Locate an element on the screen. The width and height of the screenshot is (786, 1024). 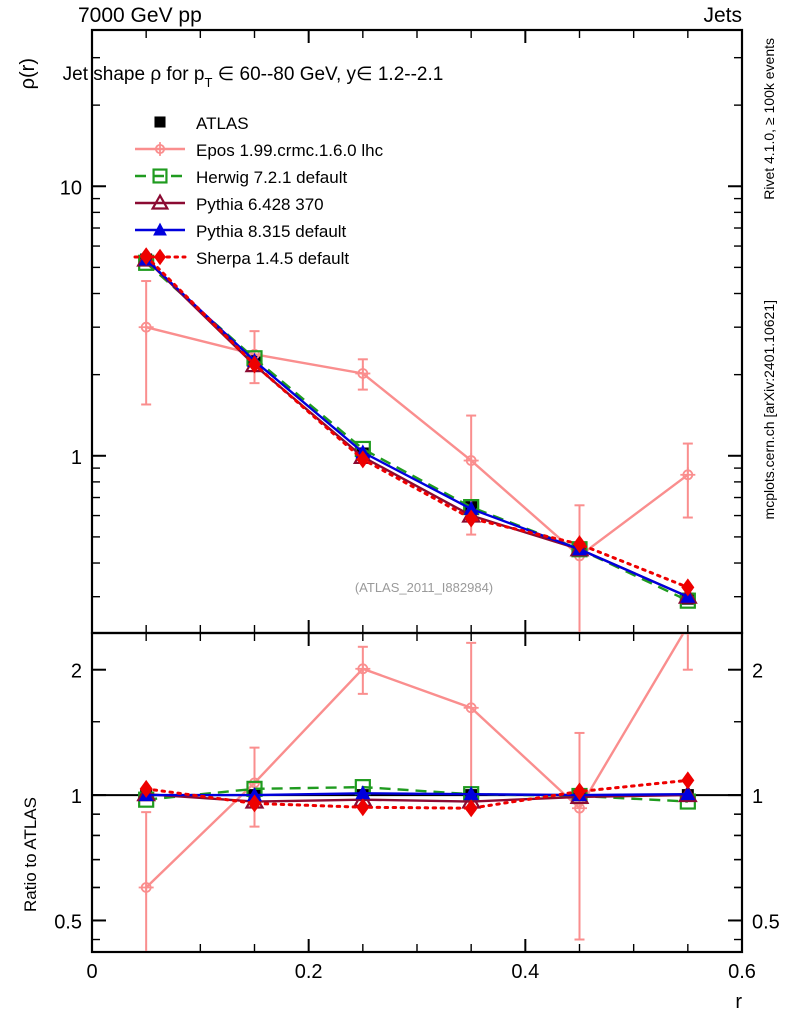
ratio-y-tick-label-right: 1 is located at coordinates (757, 797).